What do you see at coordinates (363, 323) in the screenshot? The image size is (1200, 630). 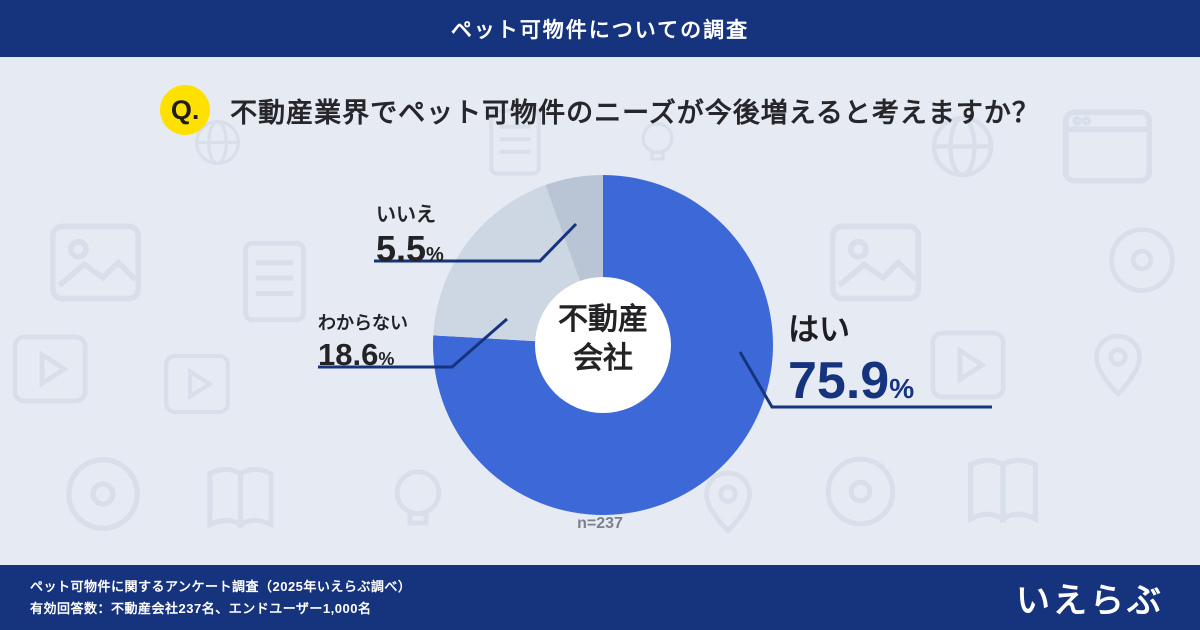 I see `label-unknown-name: わからない` at bounding box center [363, 323].